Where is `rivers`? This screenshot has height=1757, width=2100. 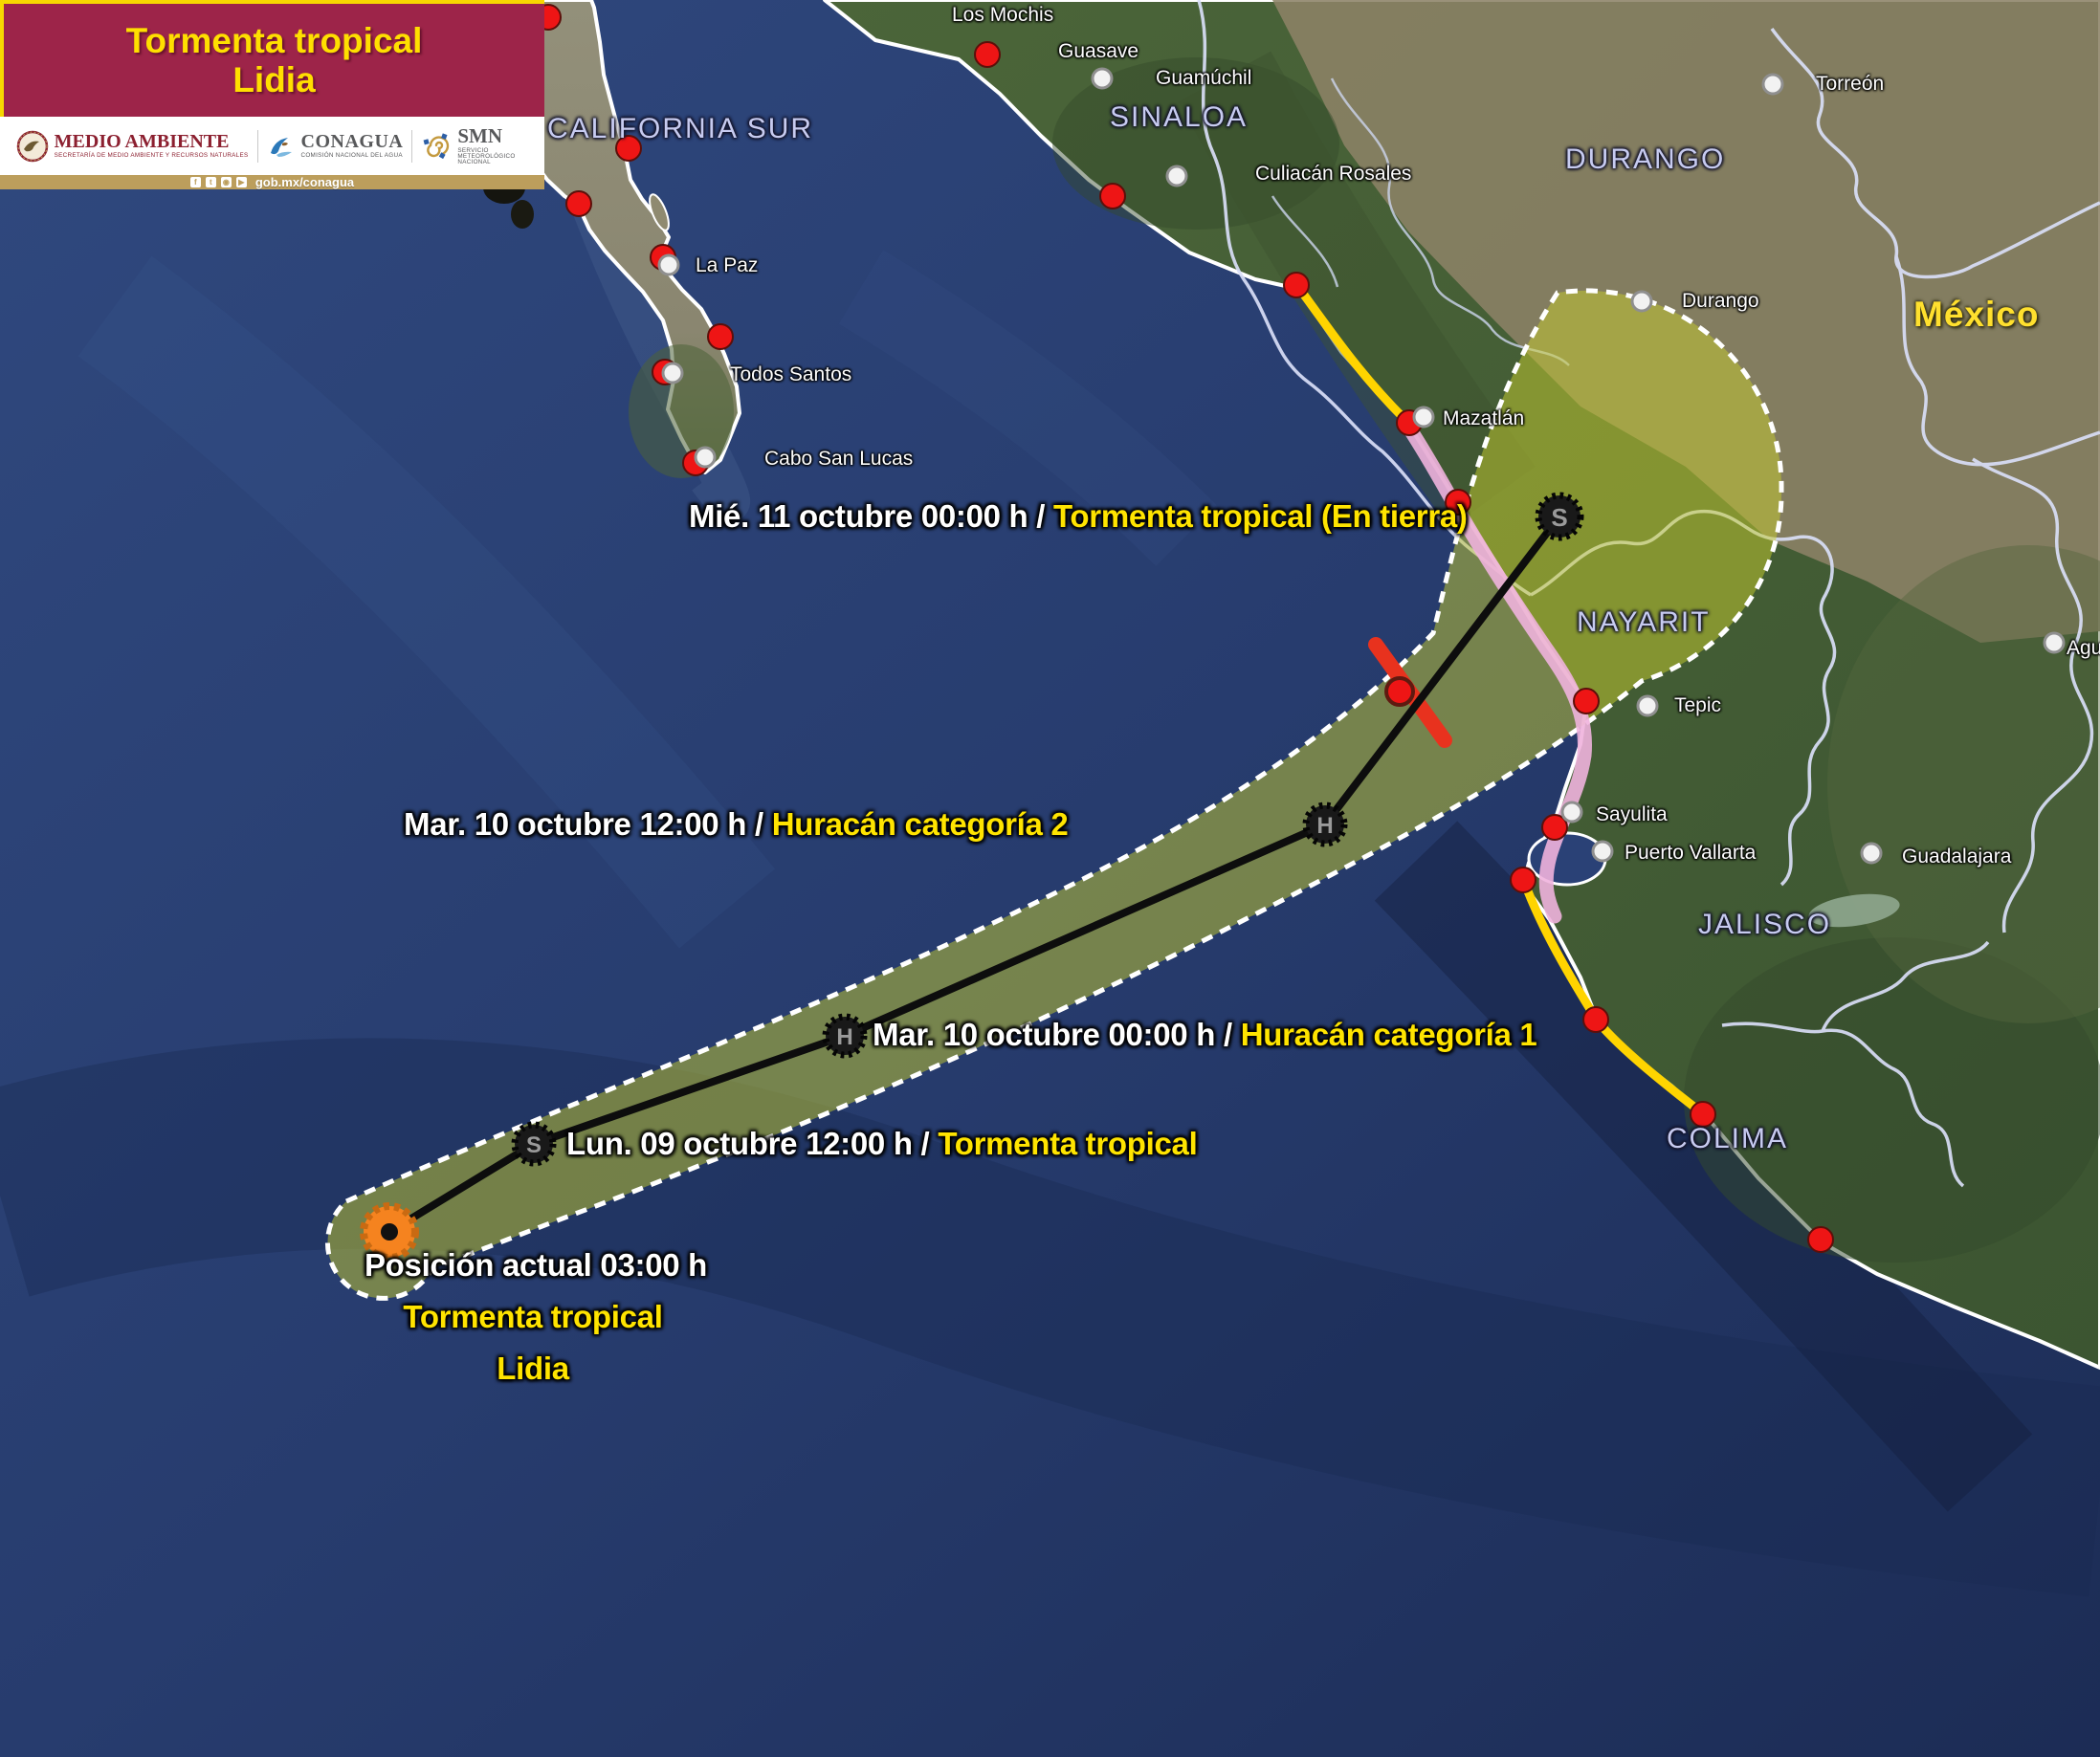
rivers is located at coordinates (1421, 221).